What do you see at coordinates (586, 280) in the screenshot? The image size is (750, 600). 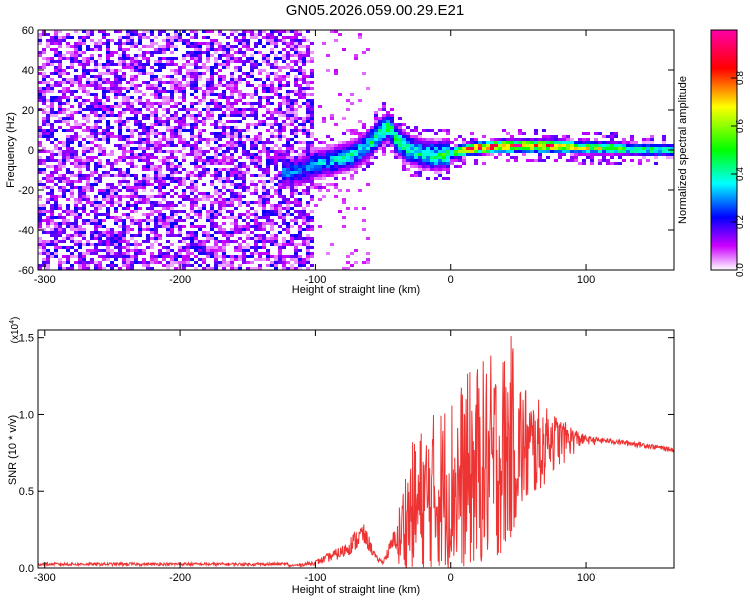 I see `x-tick-label: 100` at bounding box center [586, 280].